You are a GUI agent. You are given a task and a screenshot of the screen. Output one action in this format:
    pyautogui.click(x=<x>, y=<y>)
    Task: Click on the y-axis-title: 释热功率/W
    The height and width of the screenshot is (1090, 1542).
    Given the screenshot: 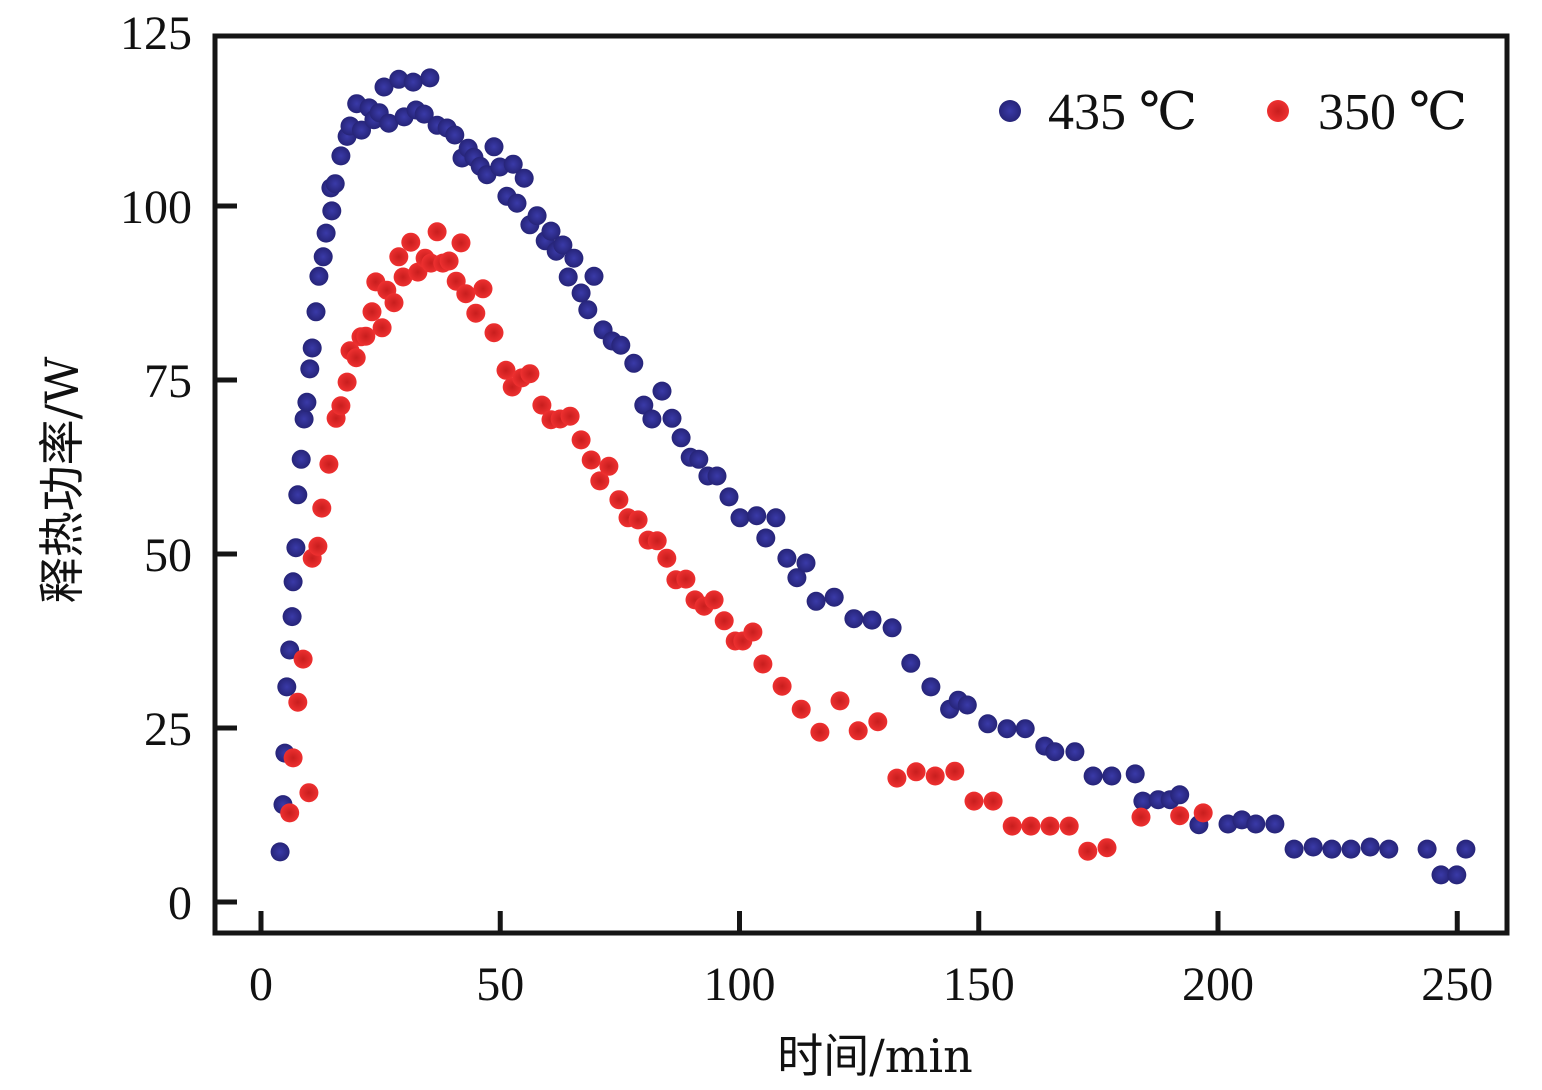 What is the action you would take?
    pyautogui.click(x=62, y=479)
    